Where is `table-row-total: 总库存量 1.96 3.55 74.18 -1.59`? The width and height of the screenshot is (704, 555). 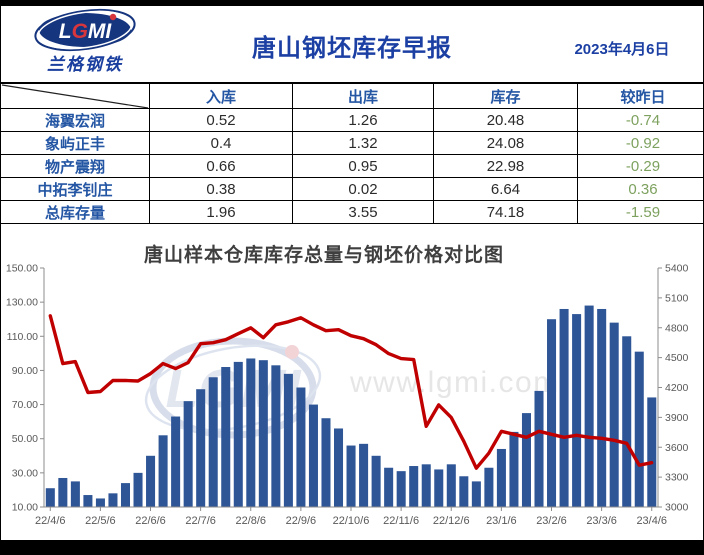 table-row-total: 总库存量 1.96 3.55 74.18 -1.59 is located at coordinates (352, 212).